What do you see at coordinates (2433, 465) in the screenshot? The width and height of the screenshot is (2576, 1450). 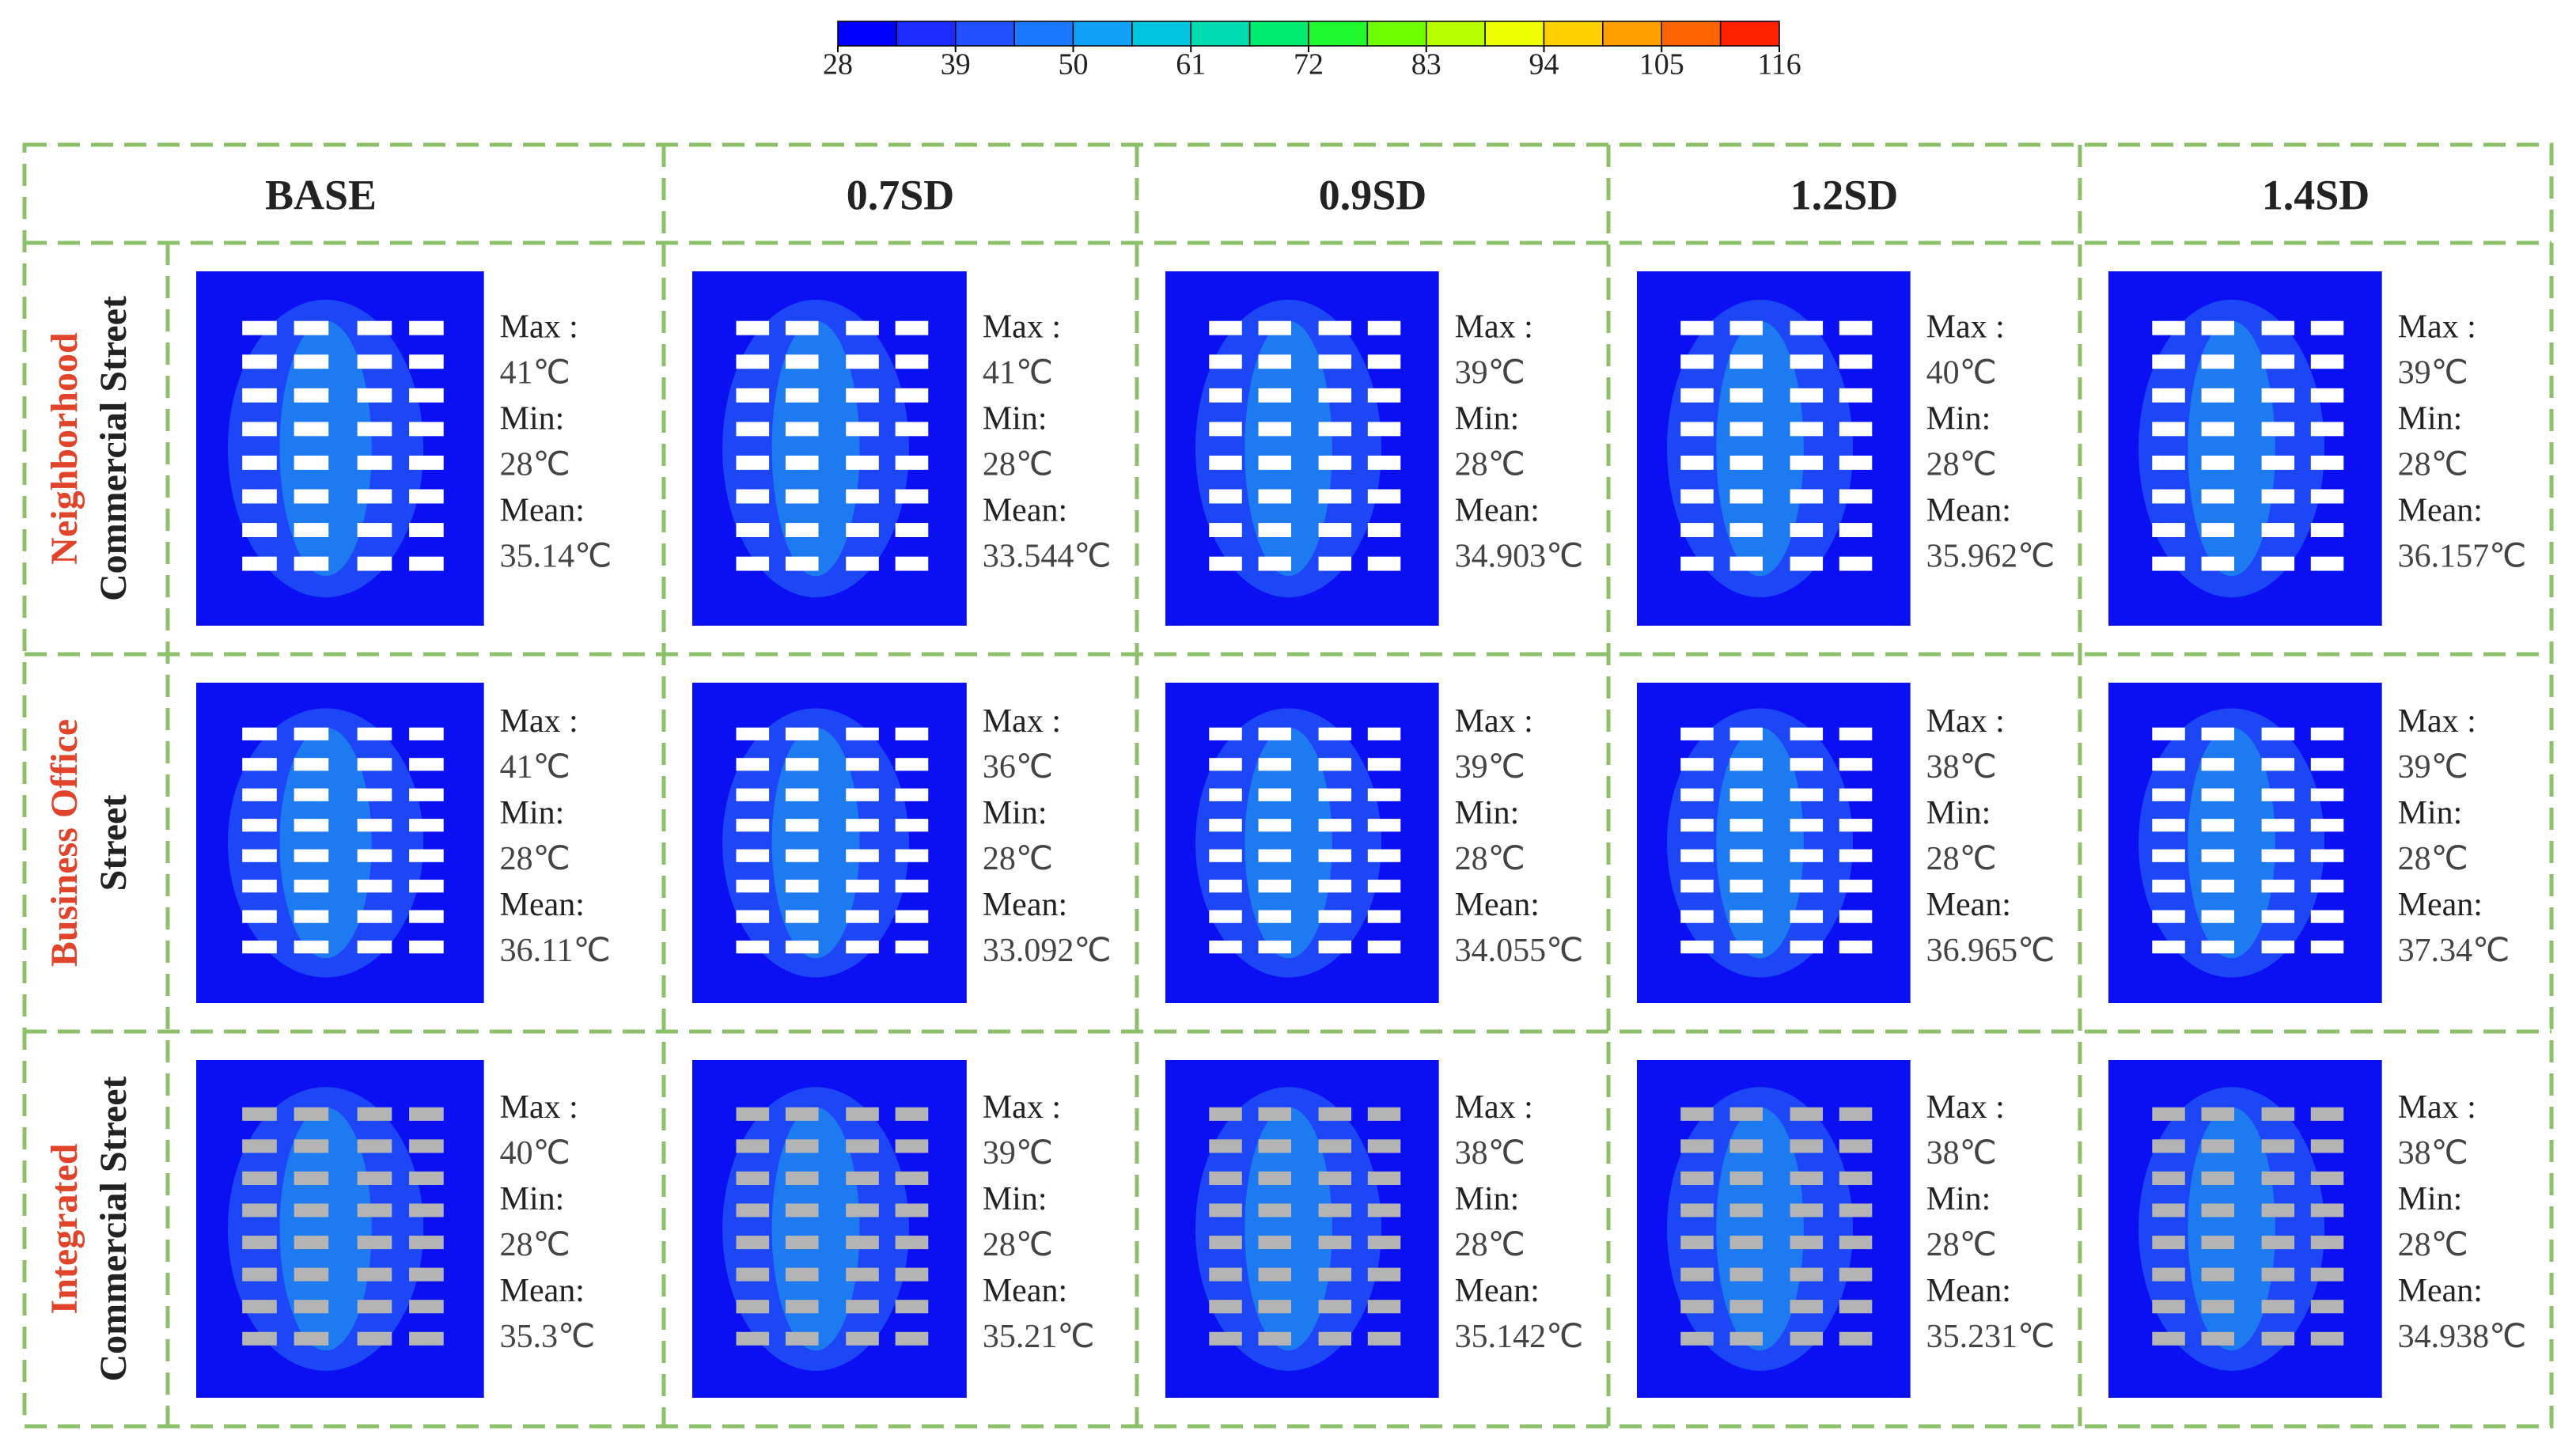 I see `min-value: 28℃` at bounding box center [2433, 465].